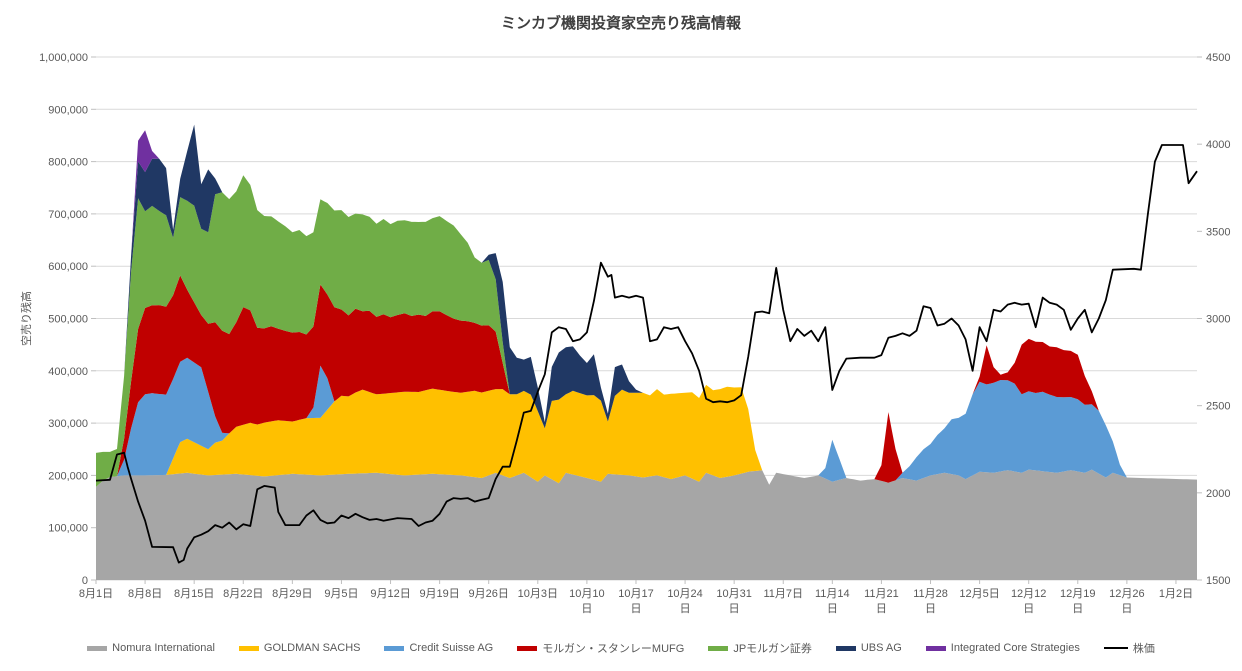 The height and width of the screenshot is (671, 1242). What do you see at coordinates (1015, 648) in the screenshot?
I see `legend-label-ics: Integrated Core Strategies` at bounding box center [1015, 648].